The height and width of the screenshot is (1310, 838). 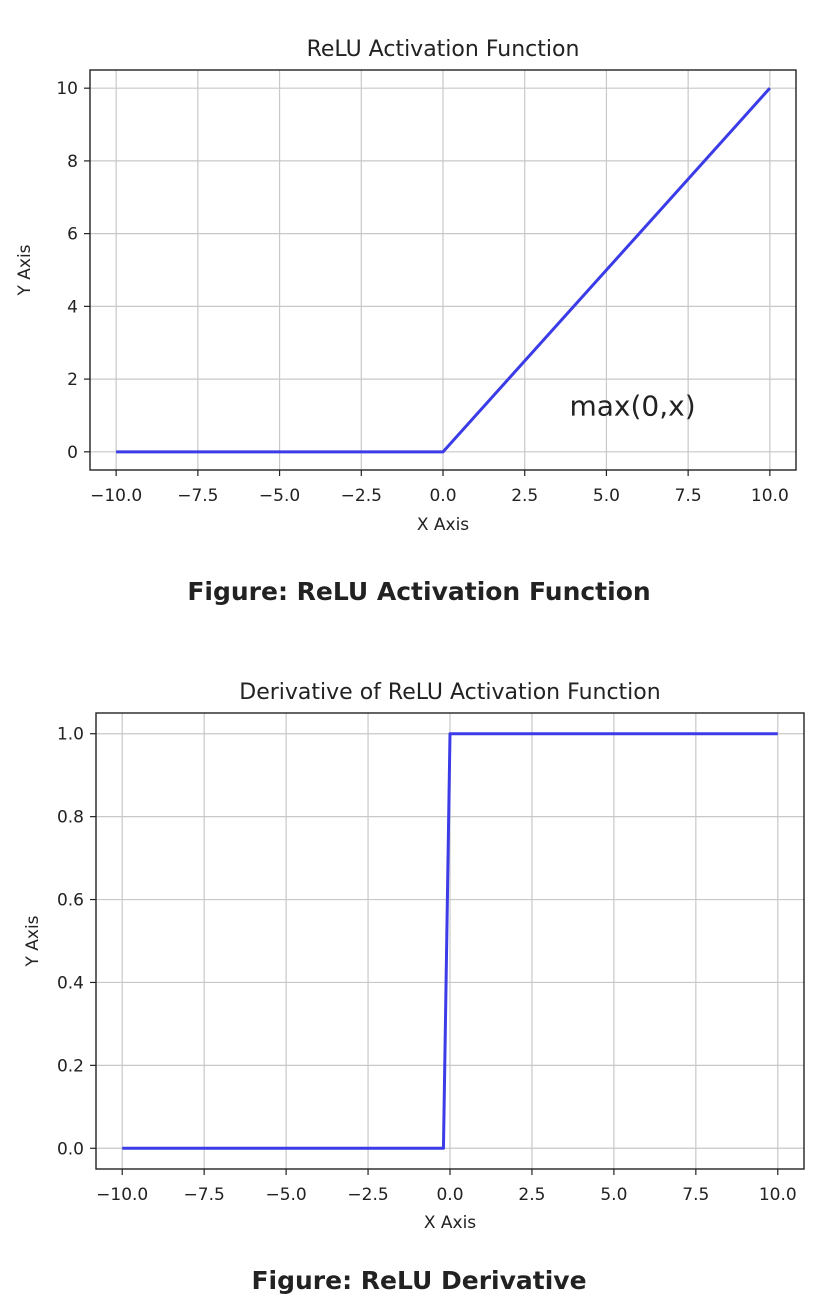 I want to click on relu-derivative-x-tick-label: 7.5, so click(x=695, y=1195).